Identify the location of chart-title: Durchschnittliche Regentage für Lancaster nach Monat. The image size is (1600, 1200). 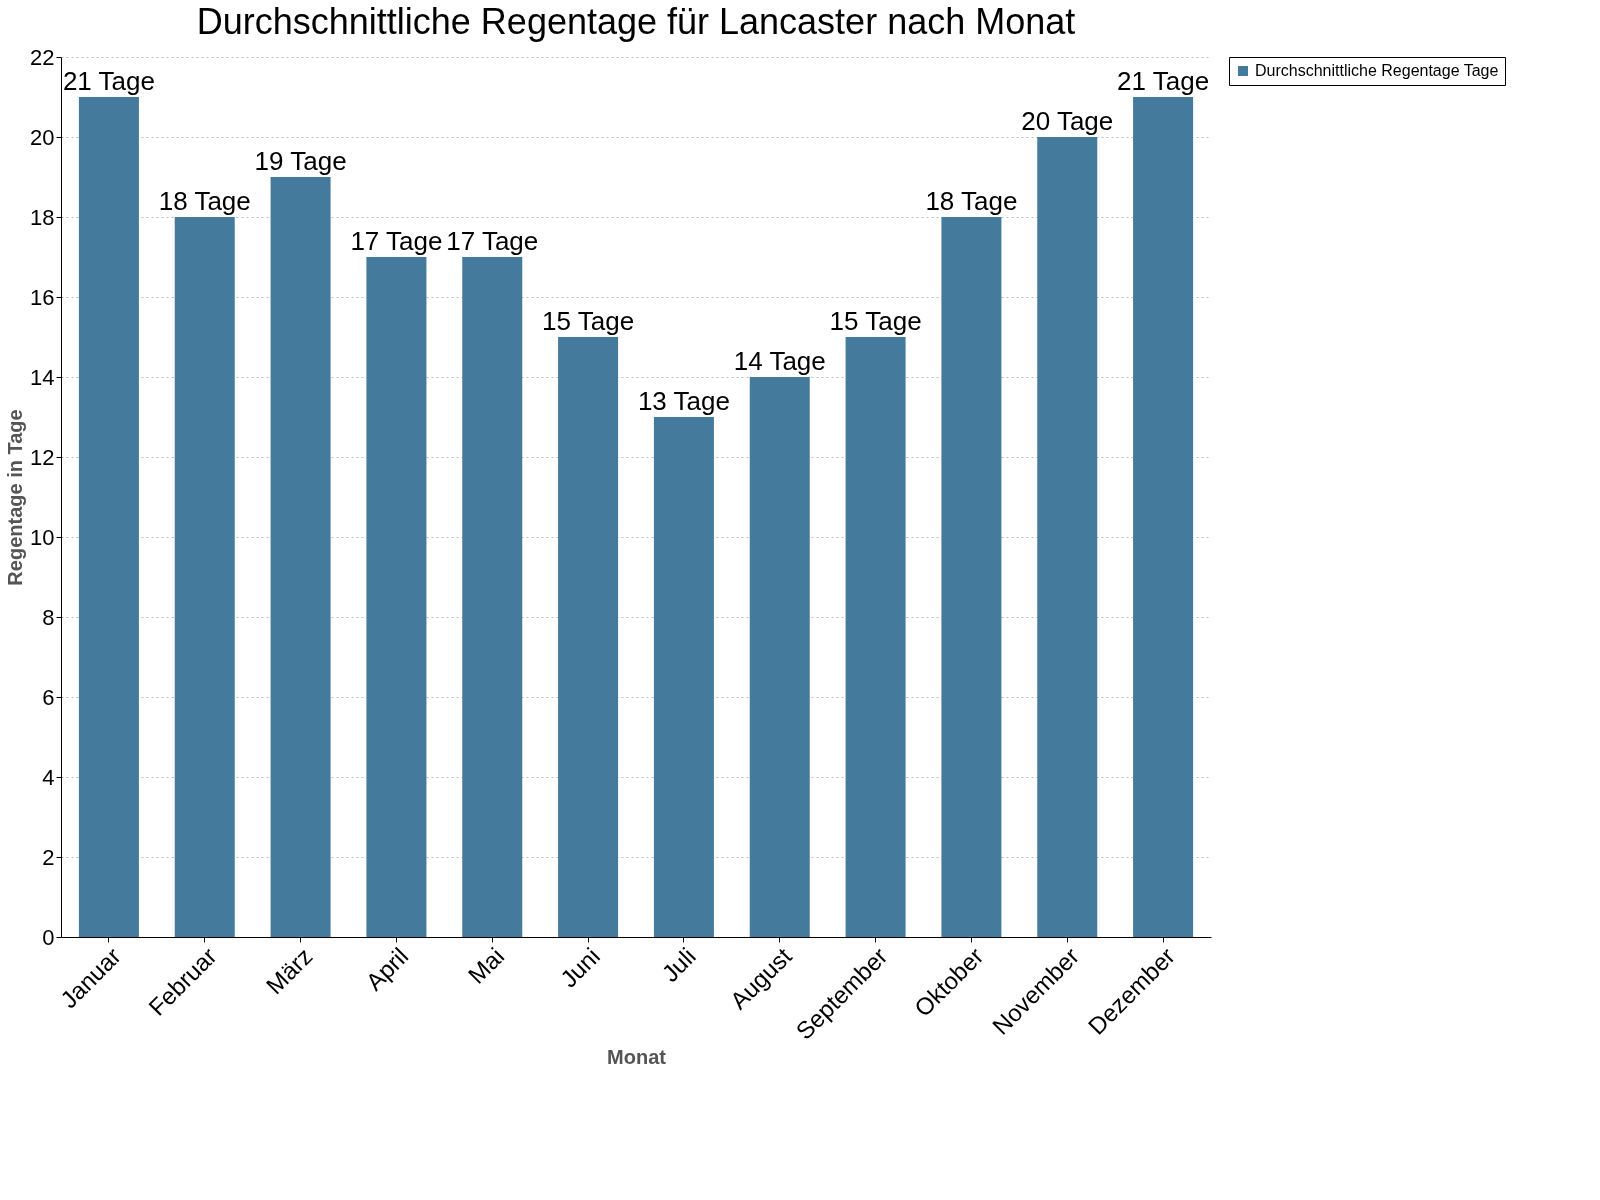
(636, 21).